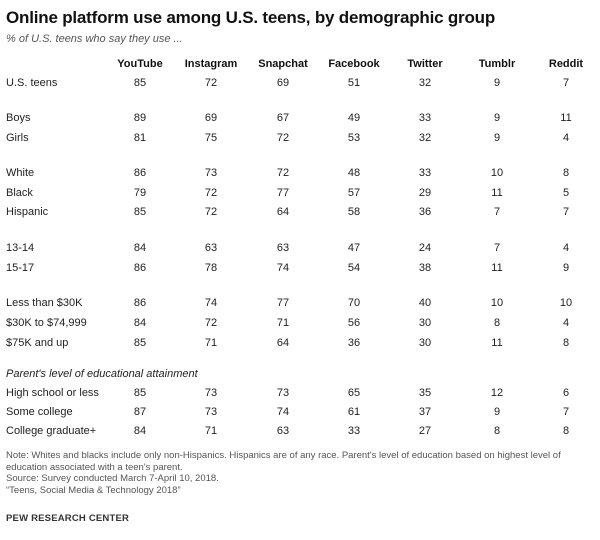 This screenshot has height=540, width=600. I want to click on table-cell: 75, so click(211, 138).